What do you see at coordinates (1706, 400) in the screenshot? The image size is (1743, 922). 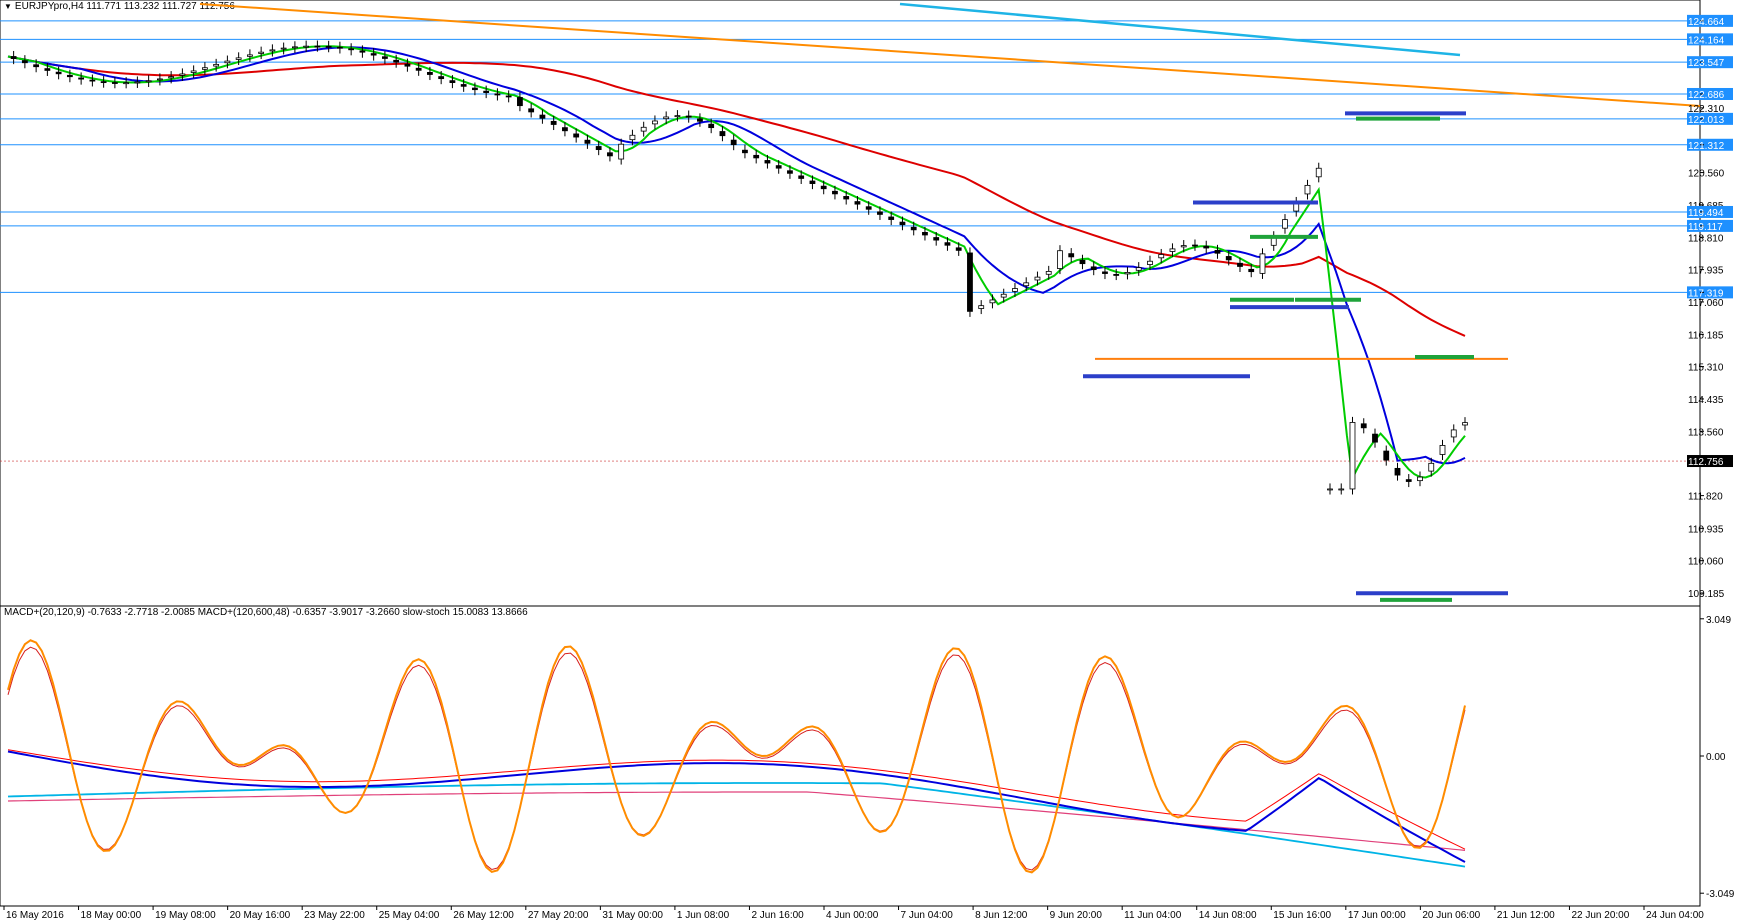 I see `price-tick-label: 114.435` at bounding box center [1706, 400].